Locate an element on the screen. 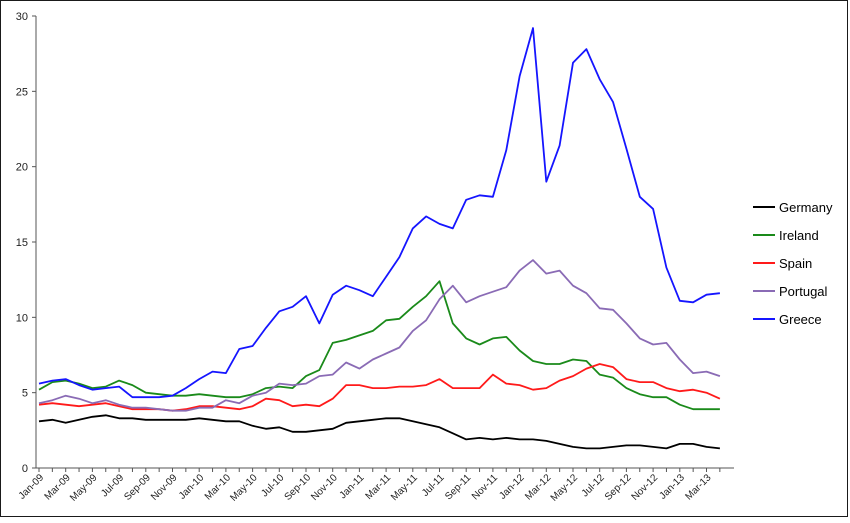  x-tick-label: Jan-12 is located at coordinates (512, 487).